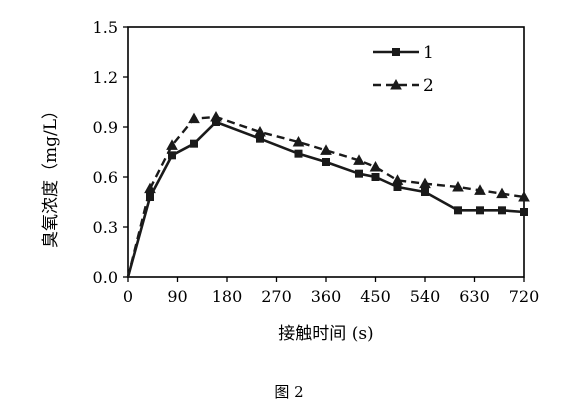 The image size is (578, 418). I want to click on x-tick-label: 720, so click(524, 296).